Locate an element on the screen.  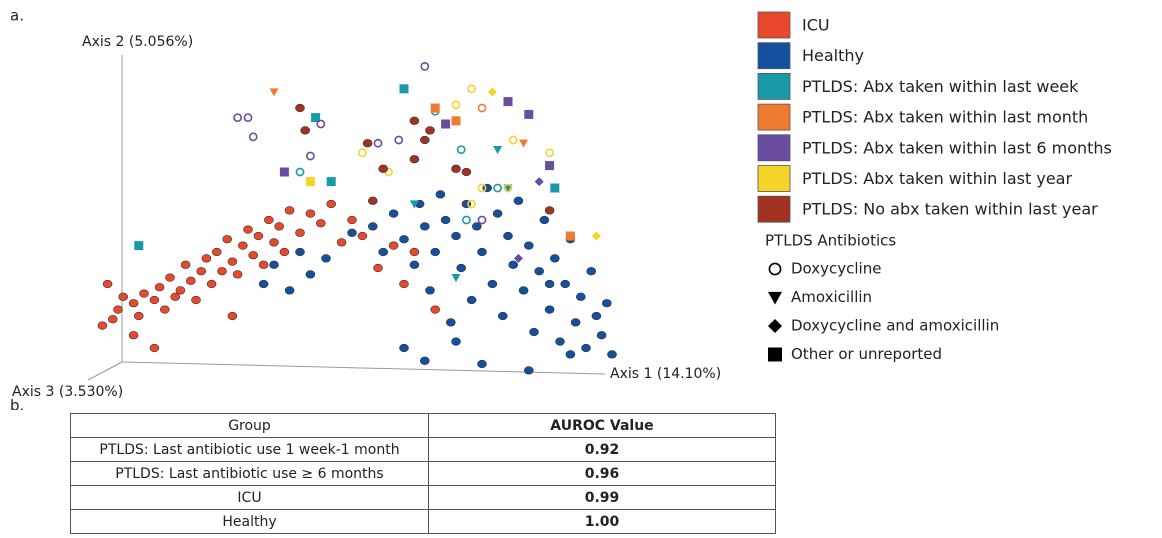
legend-label: PTLDS: Abx taken within last month is located at coordinates (945, 117).